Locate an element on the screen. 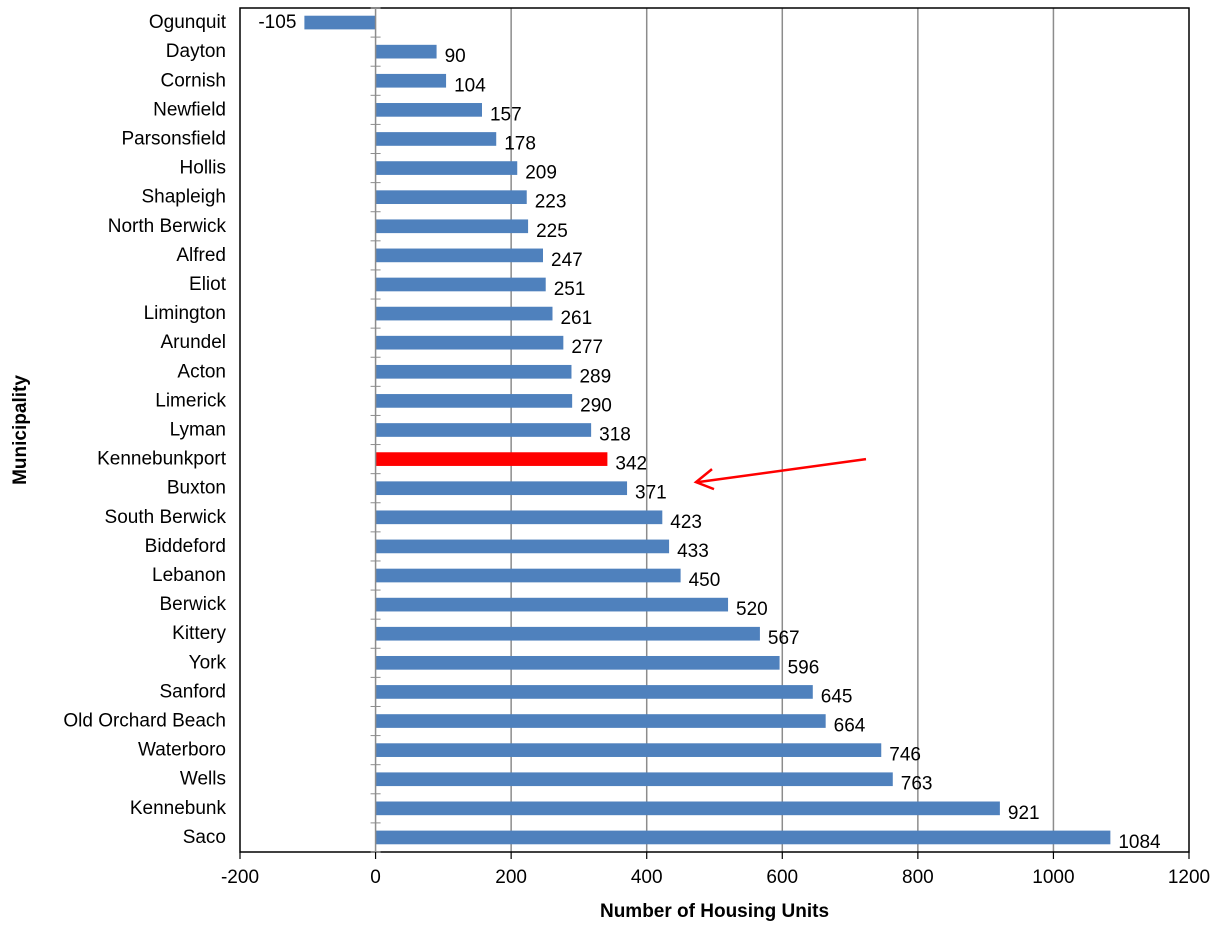 This screenshot has width=1229, height=945. category-label: Limington is located at coordinates (185, 313).